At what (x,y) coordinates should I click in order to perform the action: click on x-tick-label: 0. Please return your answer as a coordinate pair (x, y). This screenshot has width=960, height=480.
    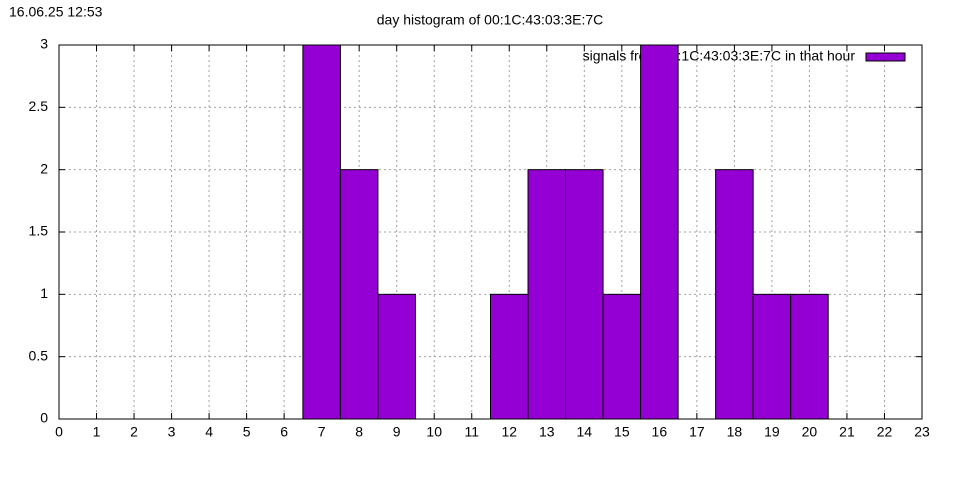
    Looking at the image, I should click on (59, 432).